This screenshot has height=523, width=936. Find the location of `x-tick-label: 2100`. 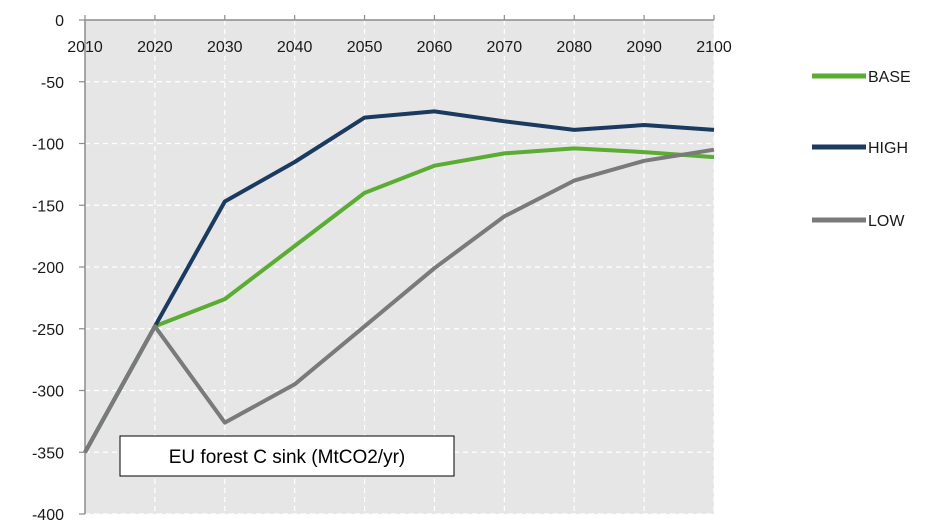

x-tick-label: 2100 is located at coordinates (714, 47).